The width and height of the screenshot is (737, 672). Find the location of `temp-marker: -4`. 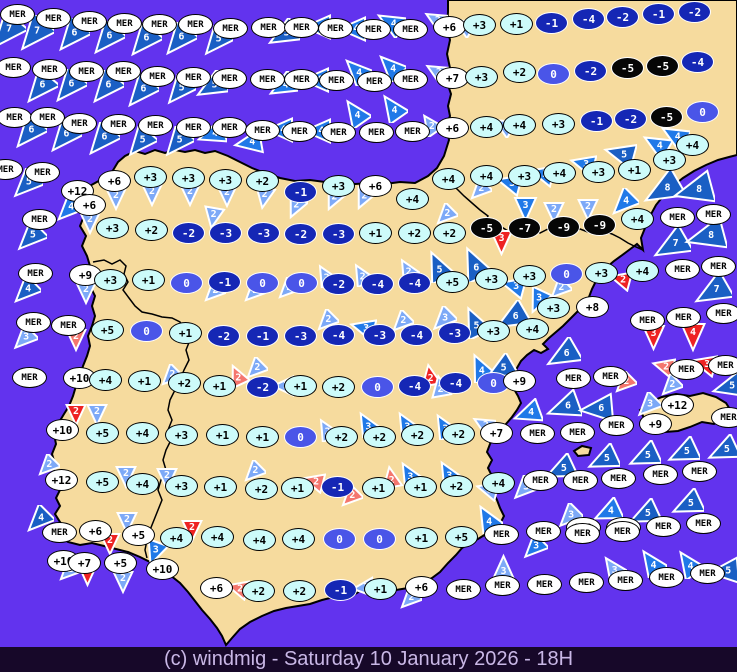

temp-marker: -4 is located at coordinates (416, 335).